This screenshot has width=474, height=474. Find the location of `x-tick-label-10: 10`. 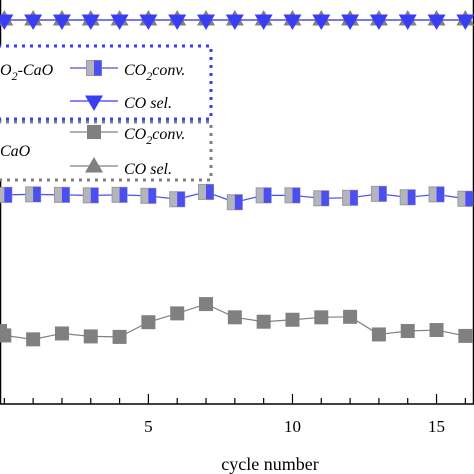

x-tick-label-10: 10 is located at coordinates (292, 426).